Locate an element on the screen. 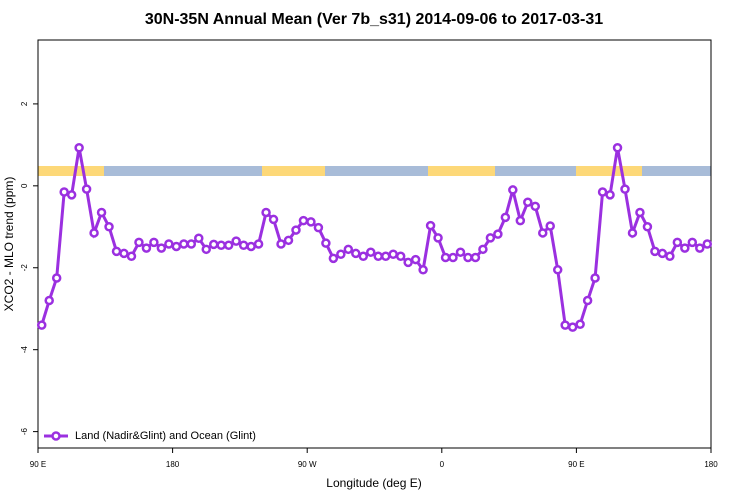  y-tick-label: -2 is located at coordinates (24, 268).